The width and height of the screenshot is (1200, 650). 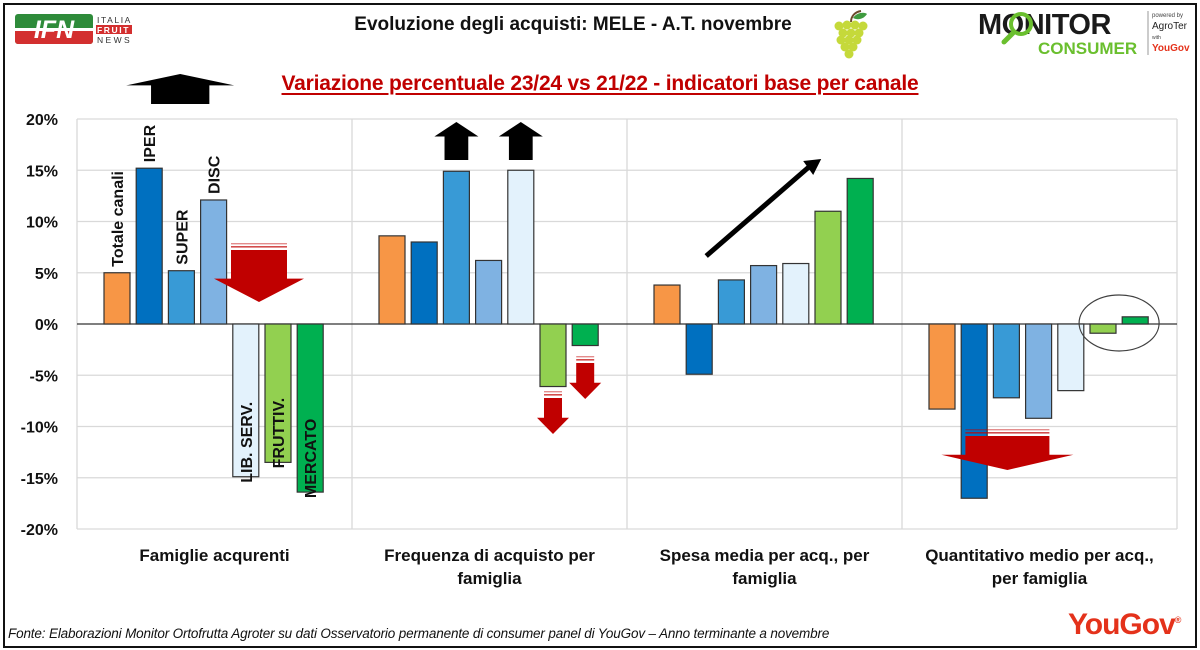 What do you see at coordinates (46, 274) in the screenshot?
I see `y-tick-label: 5%` at bounding box center [46, 274].